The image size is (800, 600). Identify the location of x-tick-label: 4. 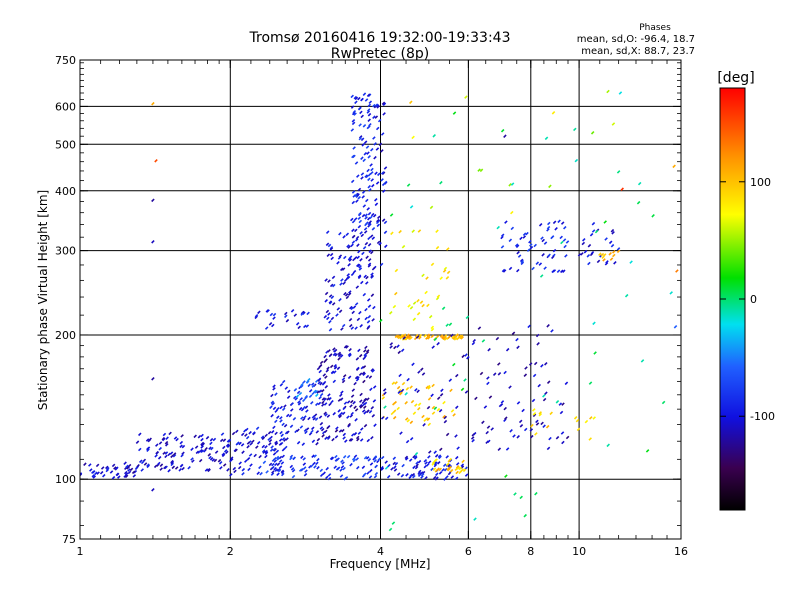
(380, 551).